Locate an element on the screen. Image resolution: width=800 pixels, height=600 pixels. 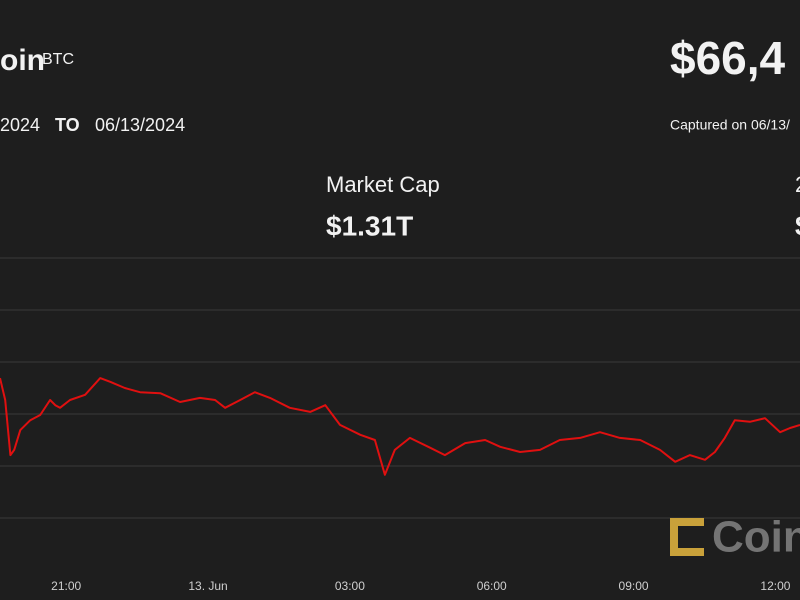
stat-label: 2 is located at coordinates (797, 184).